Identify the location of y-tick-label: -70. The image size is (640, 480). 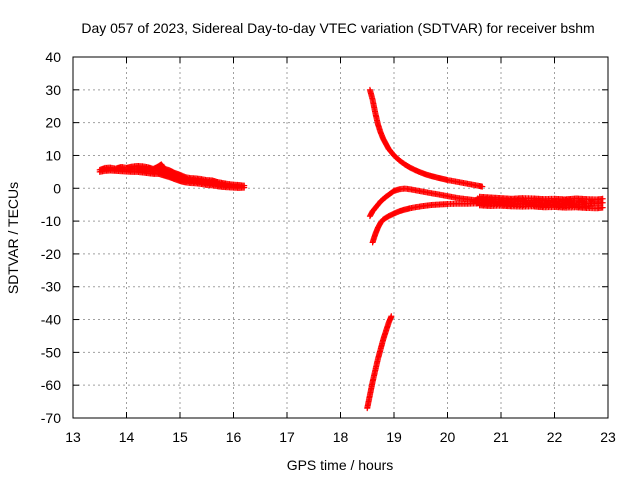
(51, 418).